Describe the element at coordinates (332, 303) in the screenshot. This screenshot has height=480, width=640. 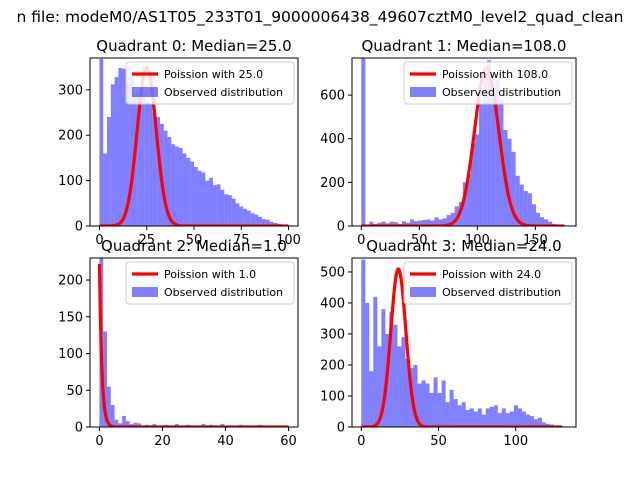
I see `y-tick-label: 400` at that location.